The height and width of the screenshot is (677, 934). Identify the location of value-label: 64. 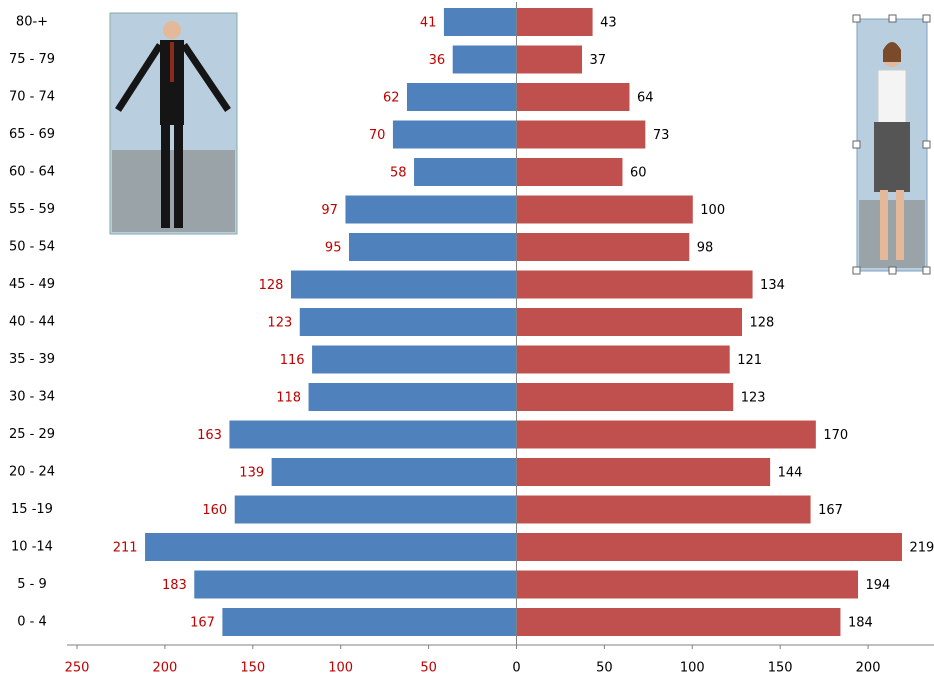
(645, 98).